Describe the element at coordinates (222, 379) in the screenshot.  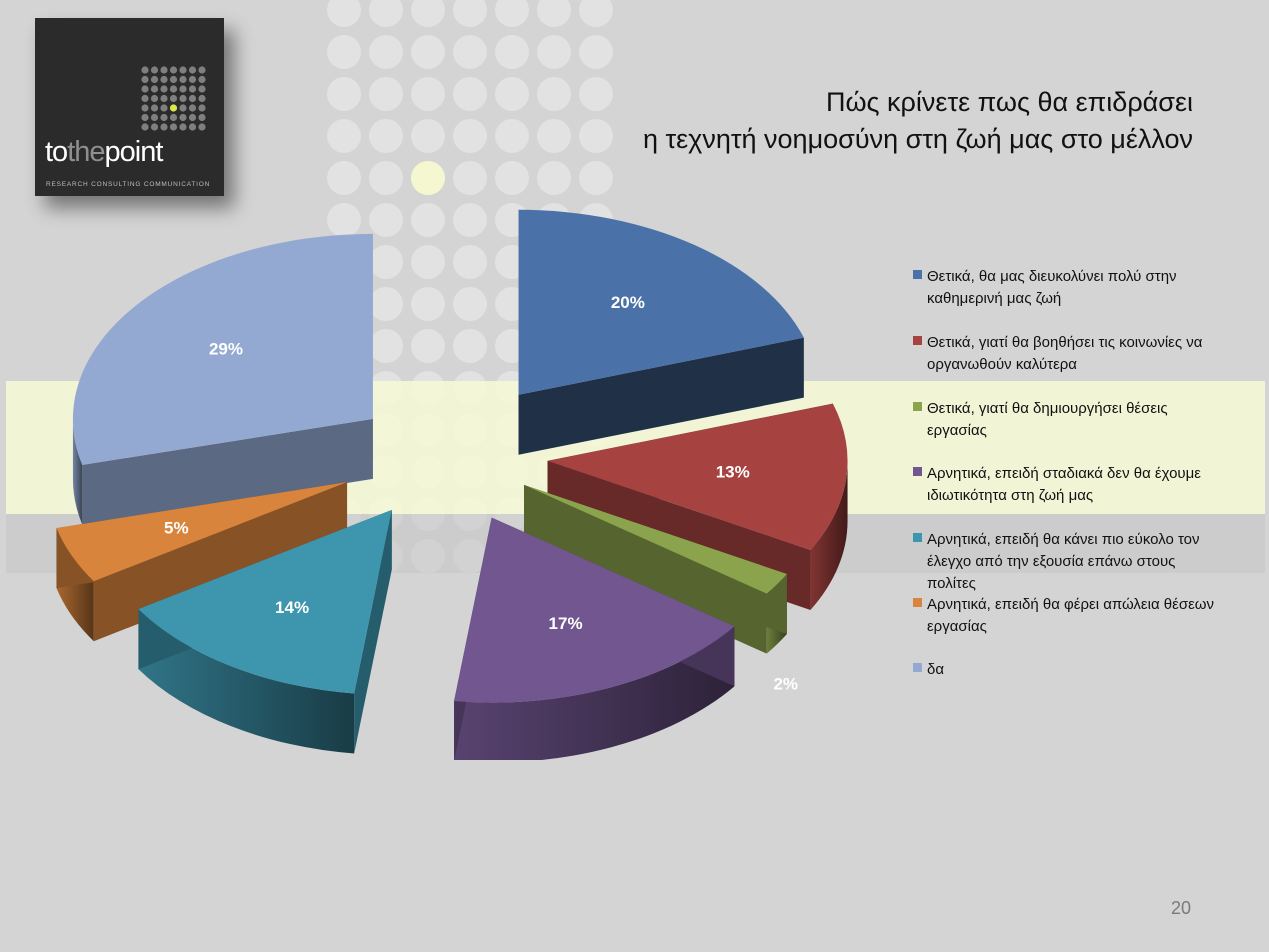
I see `pie-slice: 29%` at that location.